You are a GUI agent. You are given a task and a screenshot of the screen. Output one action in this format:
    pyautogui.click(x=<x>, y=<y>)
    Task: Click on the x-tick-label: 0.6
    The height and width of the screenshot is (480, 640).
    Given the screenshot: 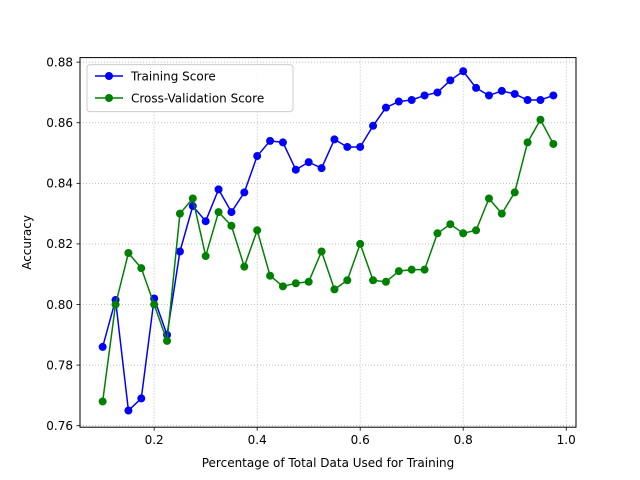 What is the action you would take?
    pyautogui.click(x=360, y=440)
    